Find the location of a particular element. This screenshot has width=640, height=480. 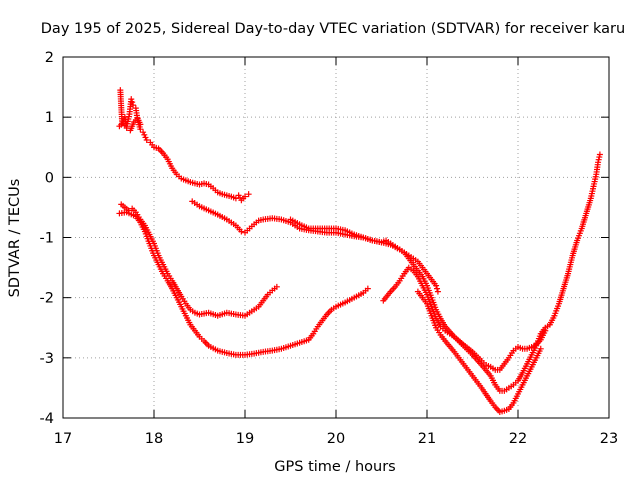

x-tick-label: 23 is located at coordinates (609, 439).